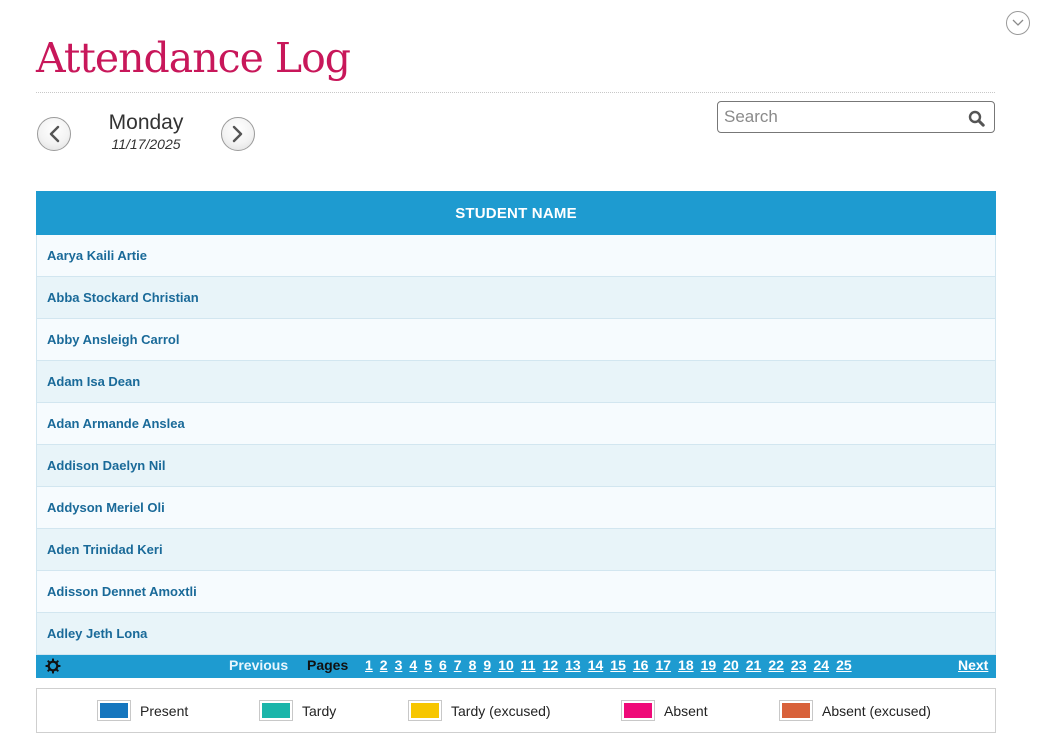  Describe the element at coordinates (442, 665) in the screenshot. I see `page-link-6: 6` at that location.